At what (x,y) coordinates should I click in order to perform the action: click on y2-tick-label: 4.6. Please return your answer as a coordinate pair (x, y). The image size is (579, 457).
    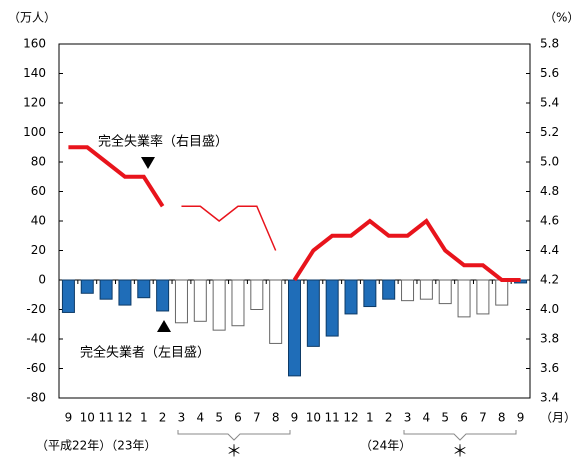
    Looking at the image, I should click on (549, 221).